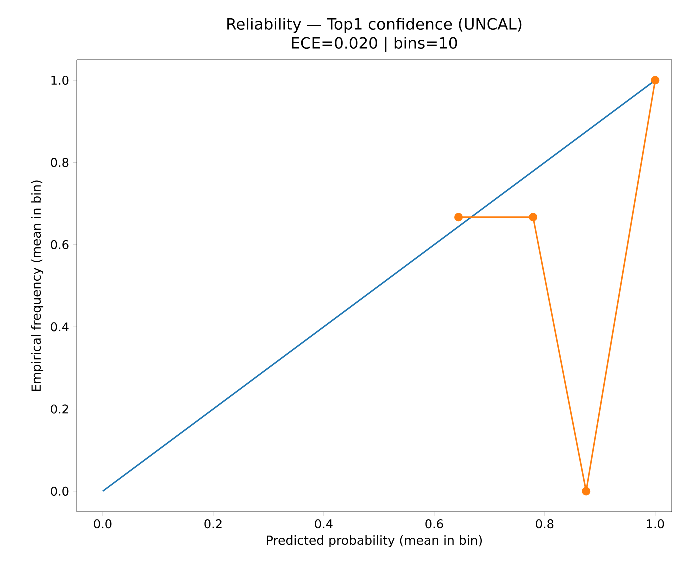 Image resolution: width=673 pixels, height=567 pixels. What do you see at coordinates (375, 26) in the screenshot?
I see `chart-title: Reliability — Top1 confidence (UNCAL)` at bounding box center [375, 26].